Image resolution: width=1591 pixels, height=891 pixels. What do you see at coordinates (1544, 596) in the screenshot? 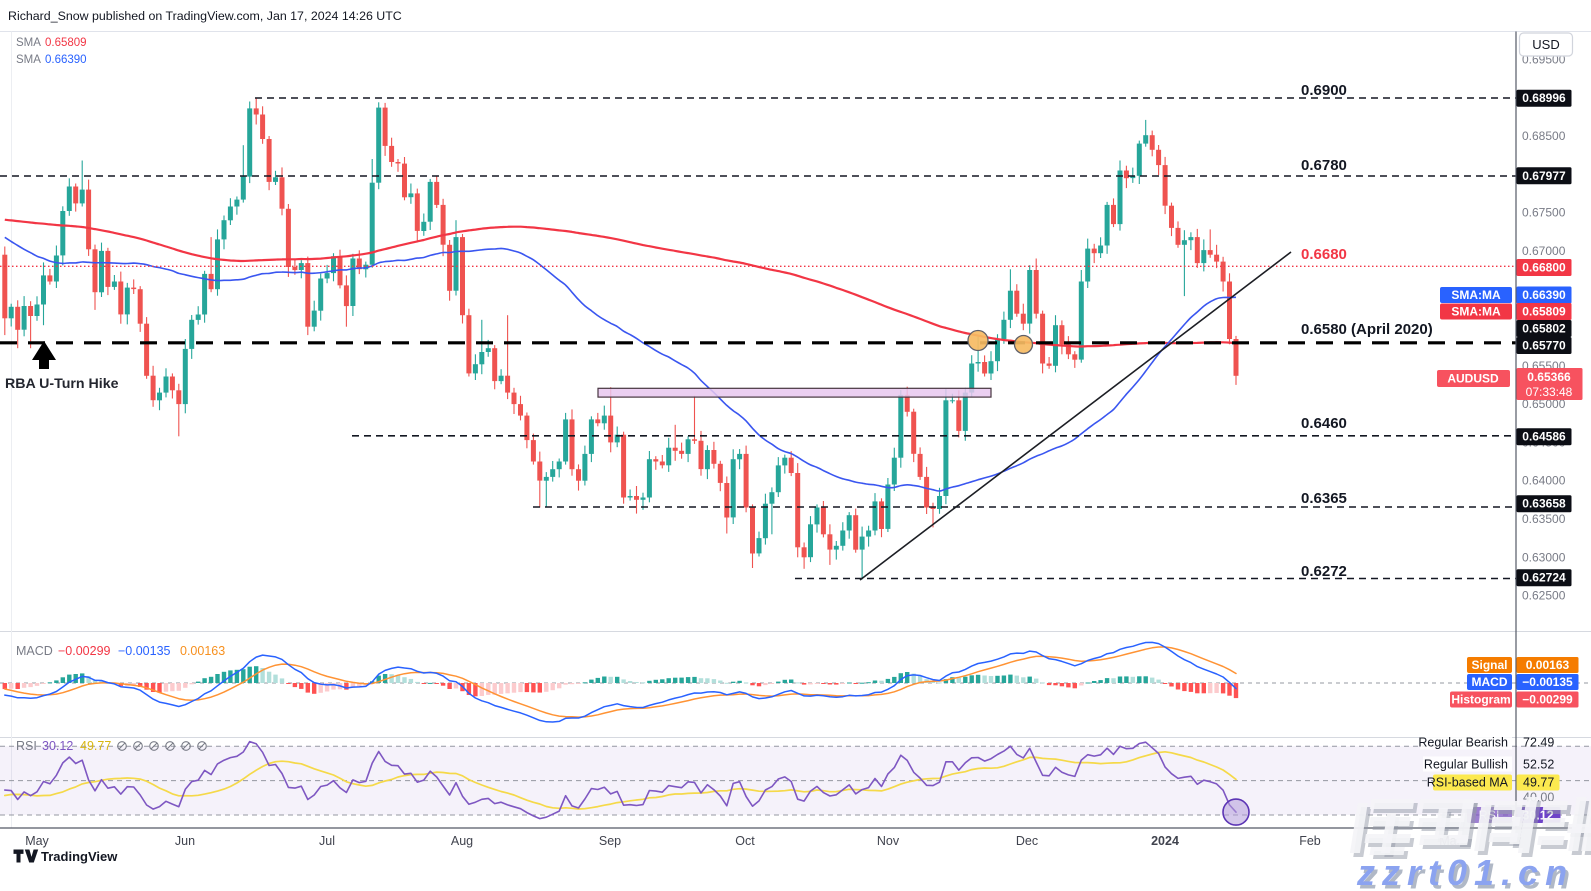
I see `svg-text: 0.62500` at bounding box center [1544, 596].